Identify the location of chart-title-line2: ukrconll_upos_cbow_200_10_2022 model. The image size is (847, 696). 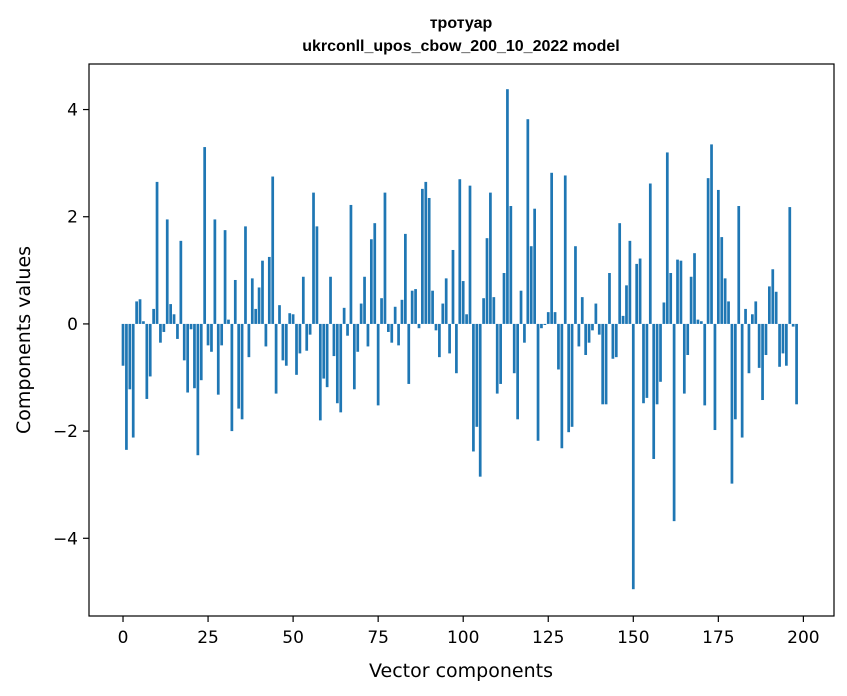
(460, 46).